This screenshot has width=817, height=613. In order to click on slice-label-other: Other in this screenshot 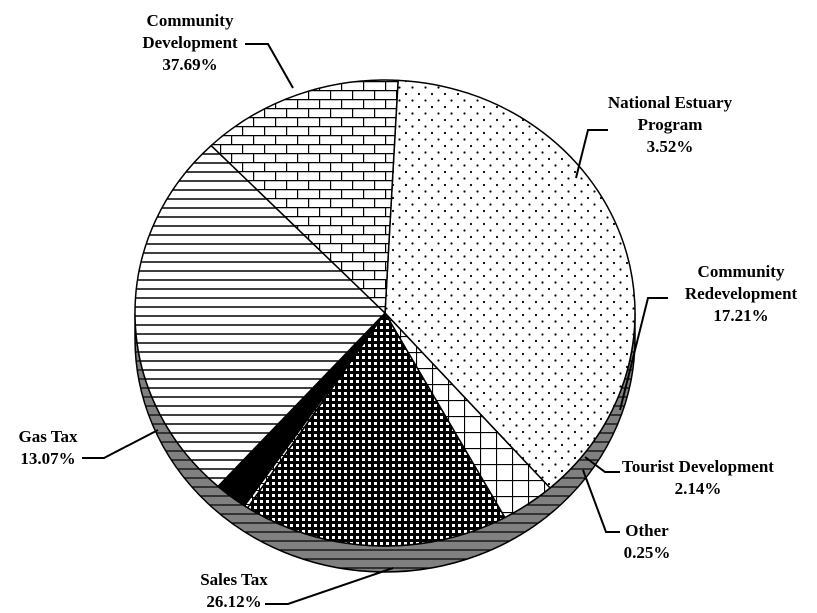, I will do `click(647, 530)`.